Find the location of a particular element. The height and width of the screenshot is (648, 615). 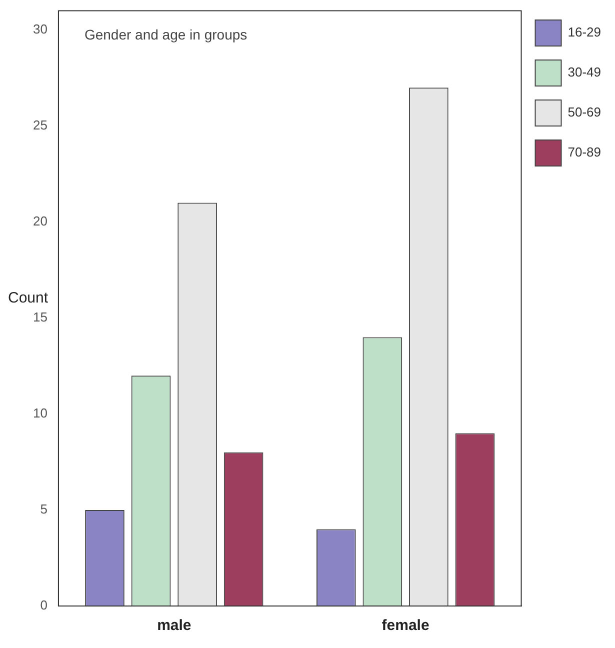

y-axis-title: Count is located at coordinates (28, 298).